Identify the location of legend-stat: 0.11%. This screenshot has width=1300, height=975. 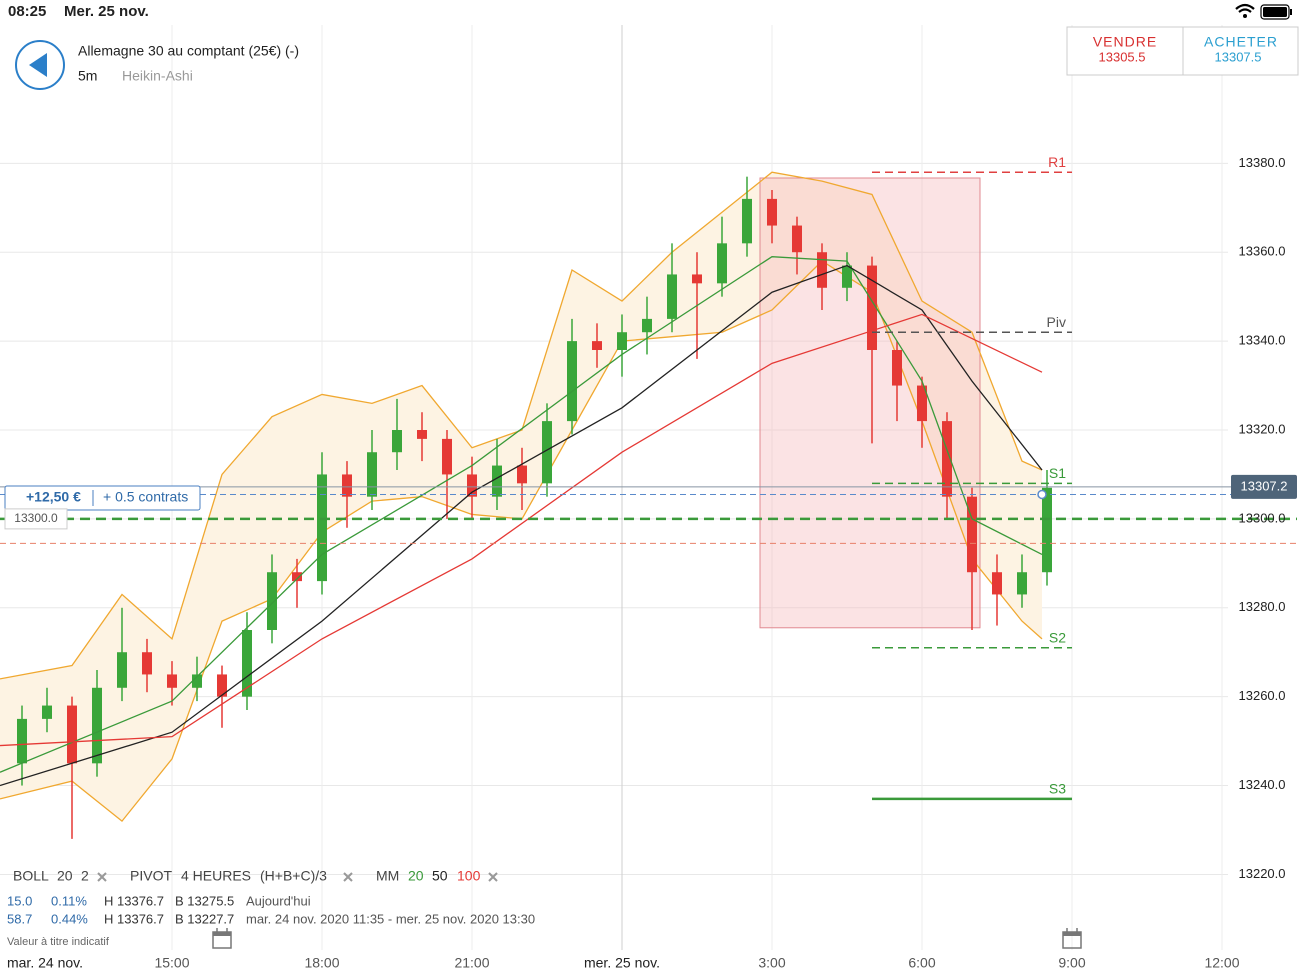
(69, 900).